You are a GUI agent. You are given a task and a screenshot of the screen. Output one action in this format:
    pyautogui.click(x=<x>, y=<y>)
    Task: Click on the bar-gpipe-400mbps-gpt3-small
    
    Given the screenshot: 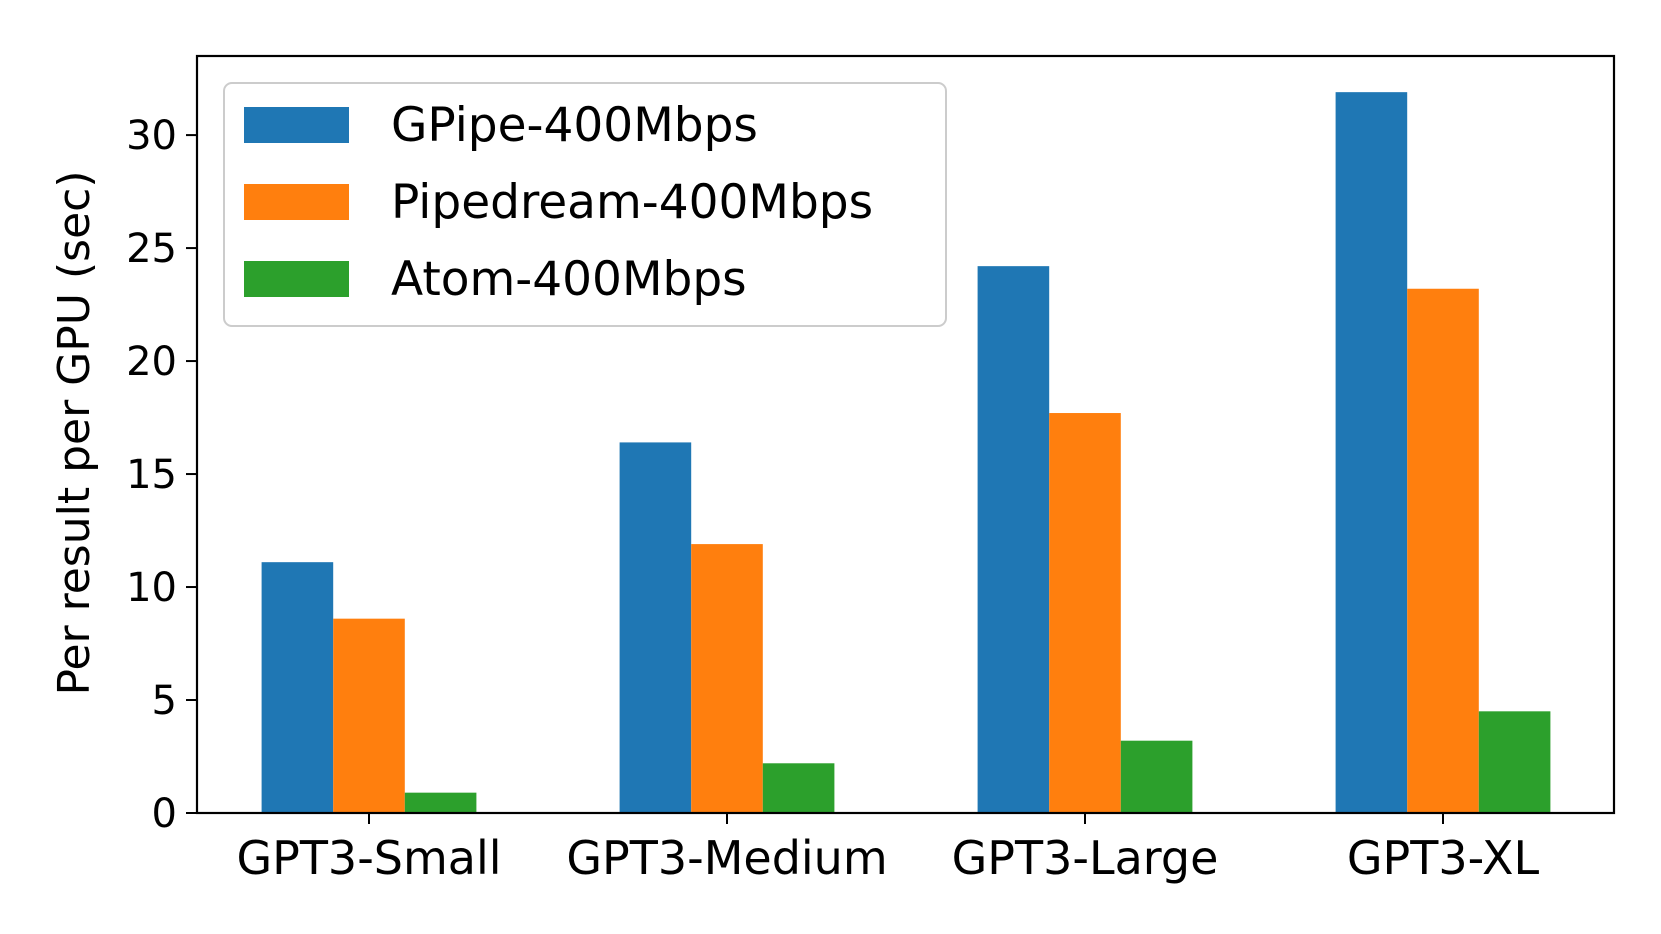 What is the action you would take?
    pyautogui.click(x=297, y=687)
    